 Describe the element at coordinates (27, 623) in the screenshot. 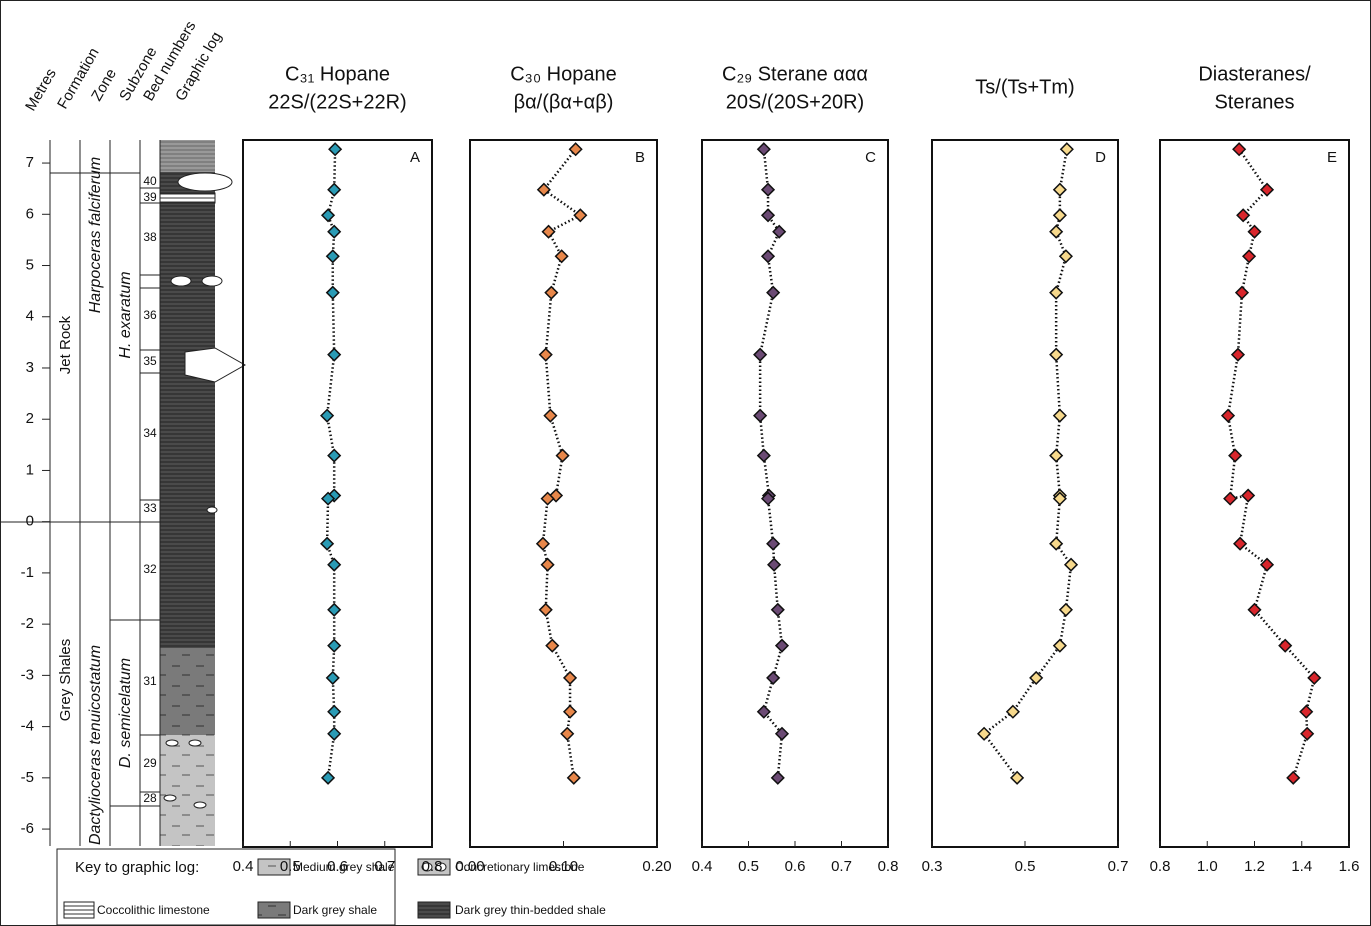

I see `metres-tick-label: -2` at that location.